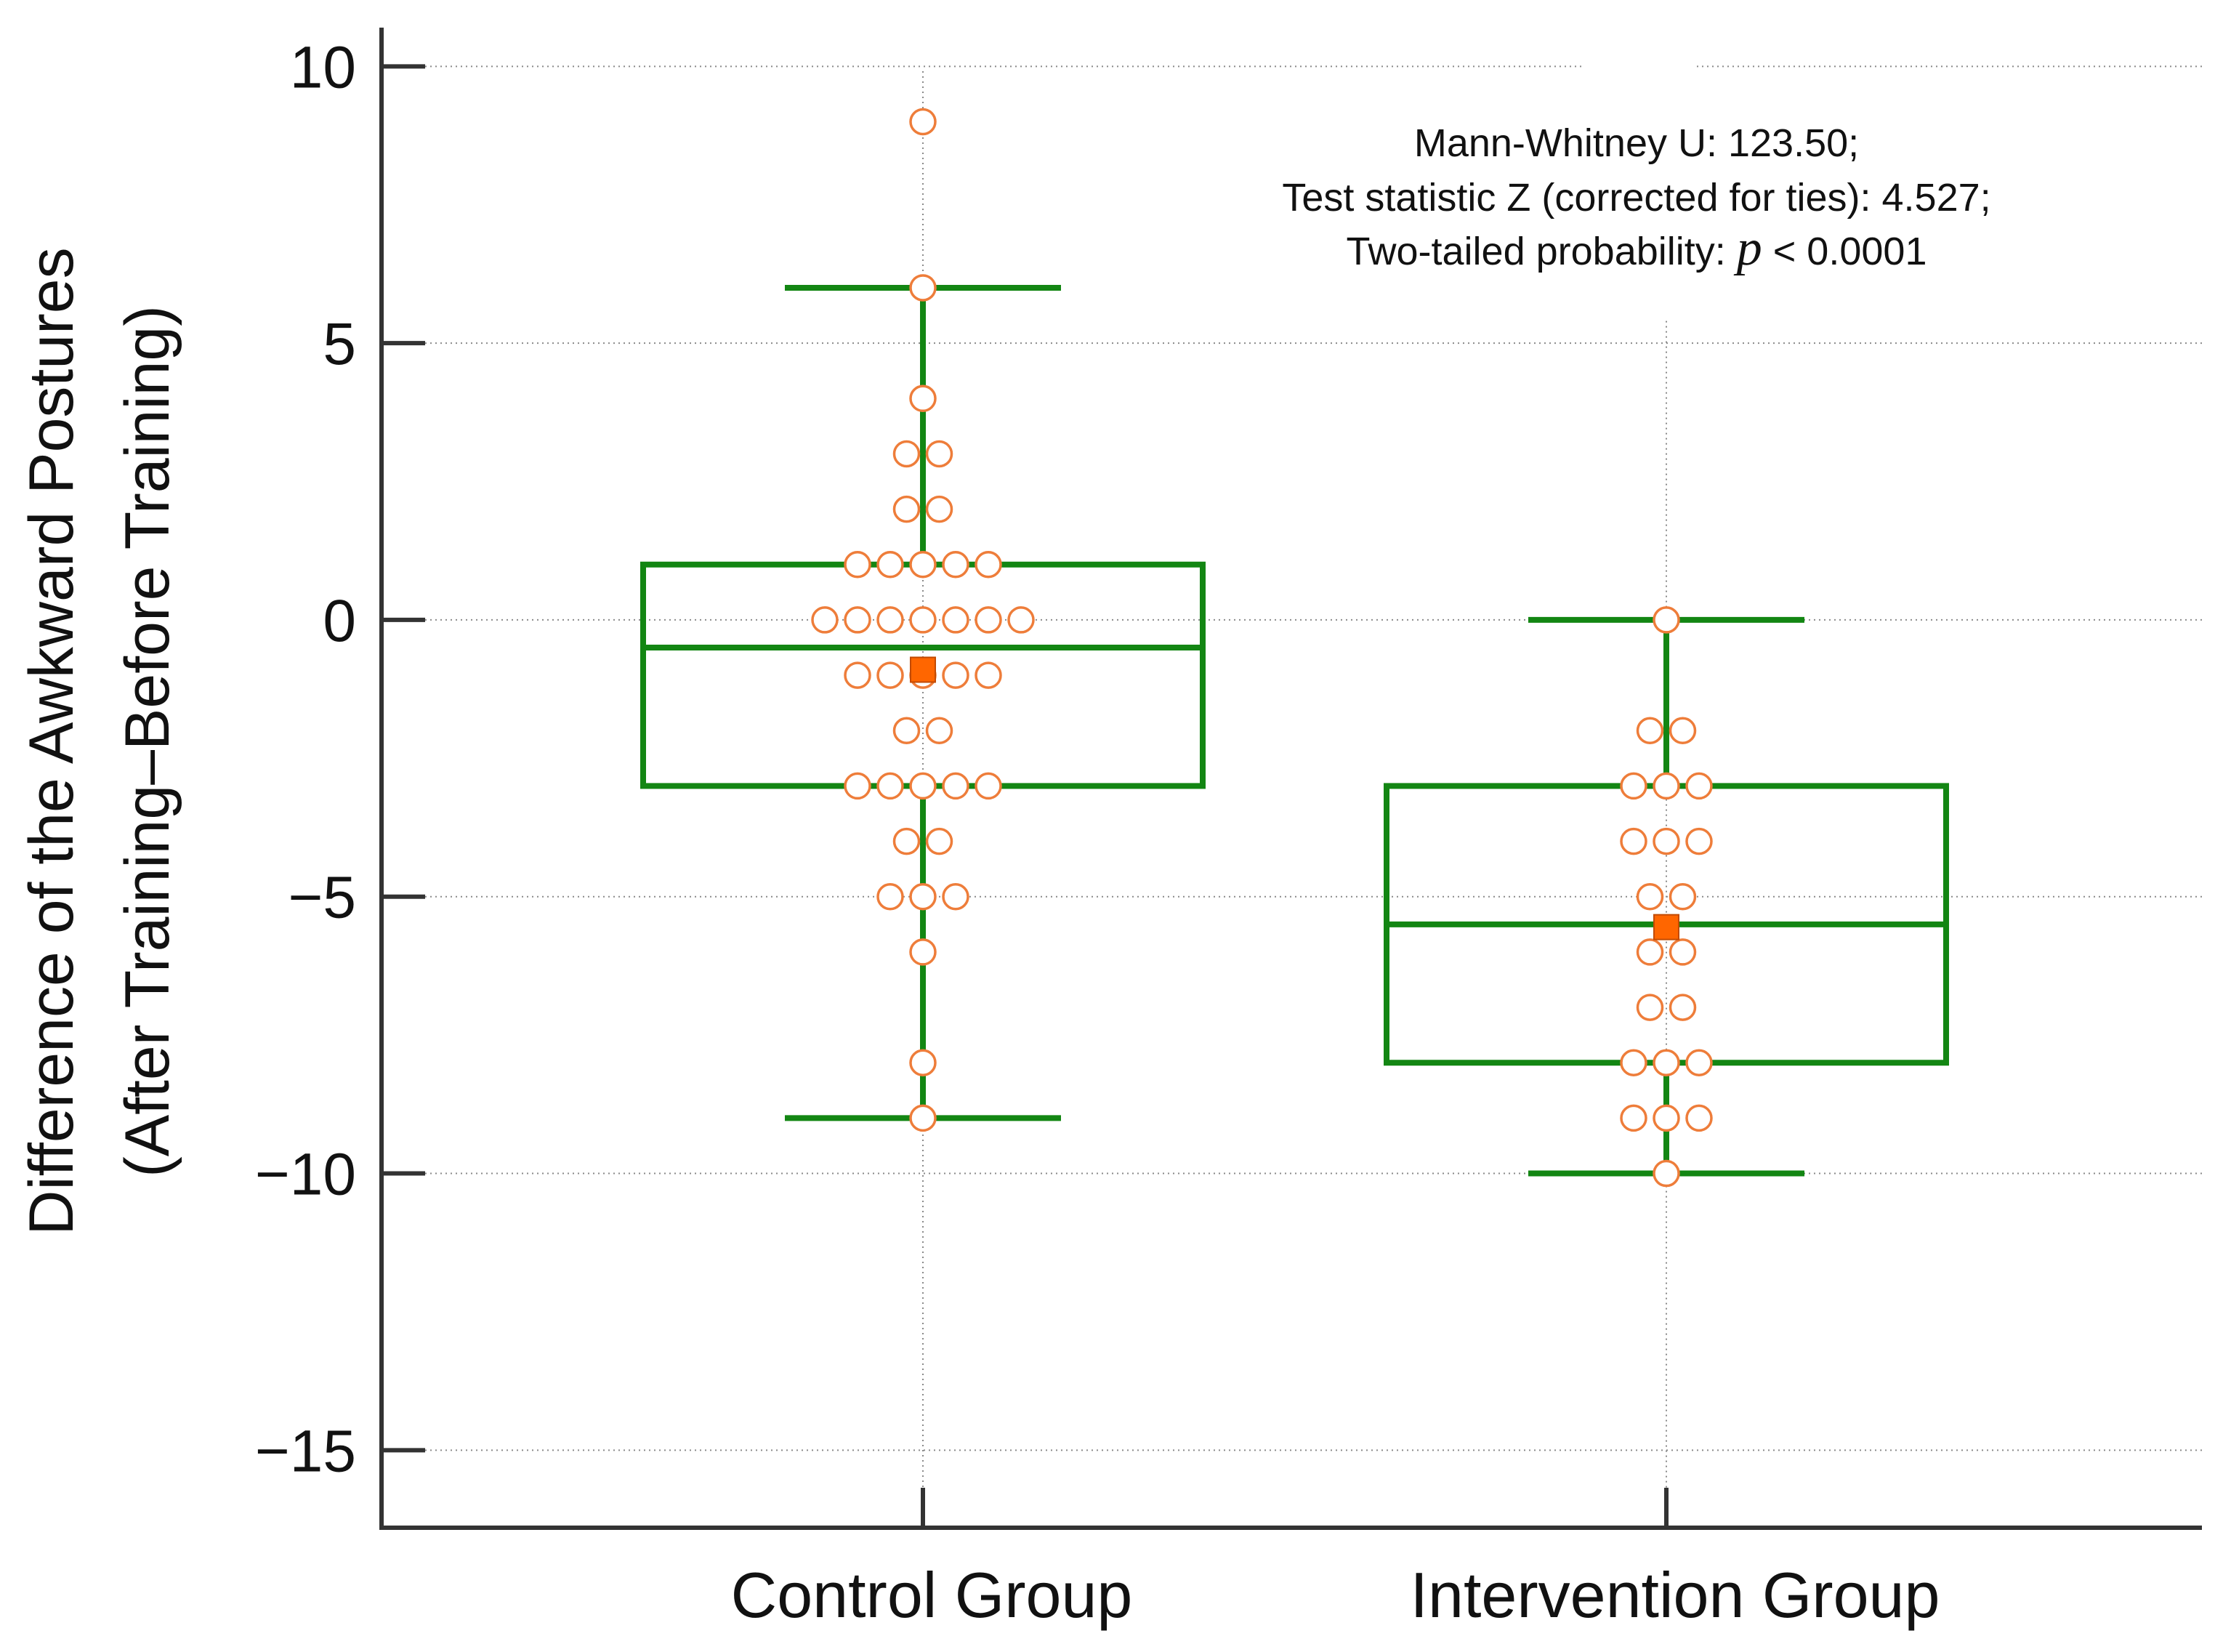  Describe the element at coordinates (1638, 69) in the screenshot. I see `annotation-gap-mask` at that location.